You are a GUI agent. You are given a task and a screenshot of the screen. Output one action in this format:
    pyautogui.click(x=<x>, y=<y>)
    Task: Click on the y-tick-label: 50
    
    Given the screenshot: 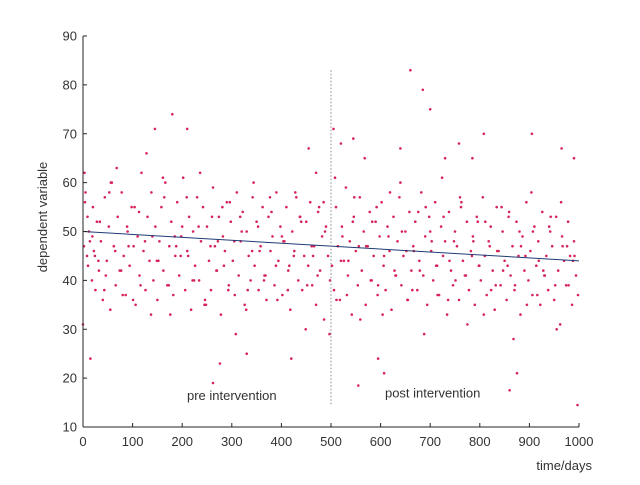 What is the action you would take?
    pyautogui.click(x=70, y=231)
    